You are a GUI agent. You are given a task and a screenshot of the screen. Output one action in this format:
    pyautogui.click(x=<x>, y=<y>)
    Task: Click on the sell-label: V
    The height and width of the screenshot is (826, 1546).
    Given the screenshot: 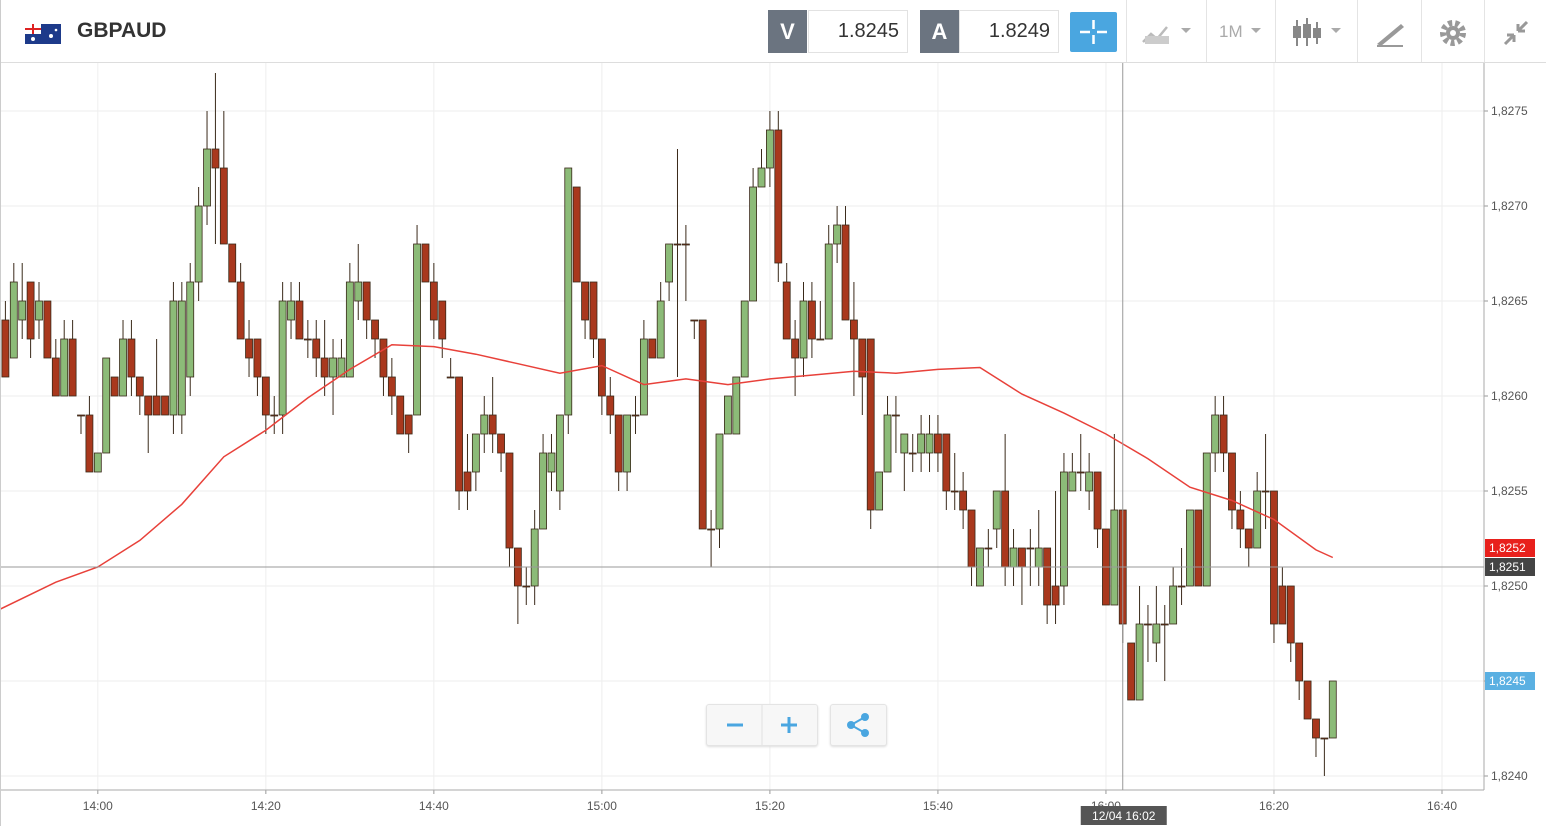 What is the action you would take?
    pyautogui.click(x=787, y=31)
    